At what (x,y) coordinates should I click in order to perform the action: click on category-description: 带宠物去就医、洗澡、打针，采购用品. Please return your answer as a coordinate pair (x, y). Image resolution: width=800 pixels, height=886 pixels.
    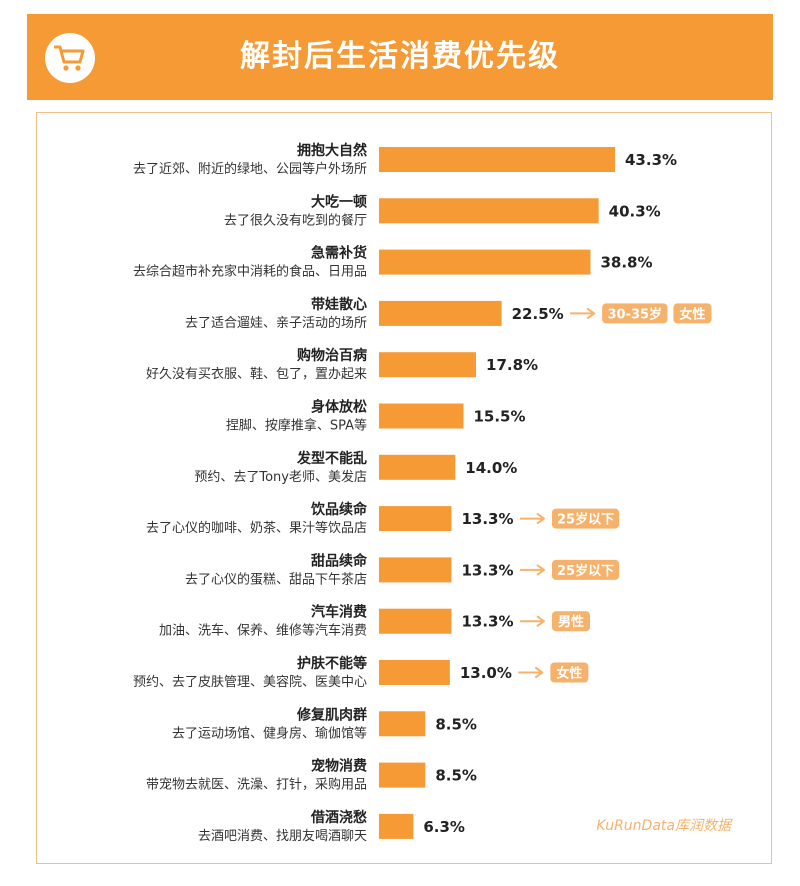
    Looking at the image, I should click on (256, 785).